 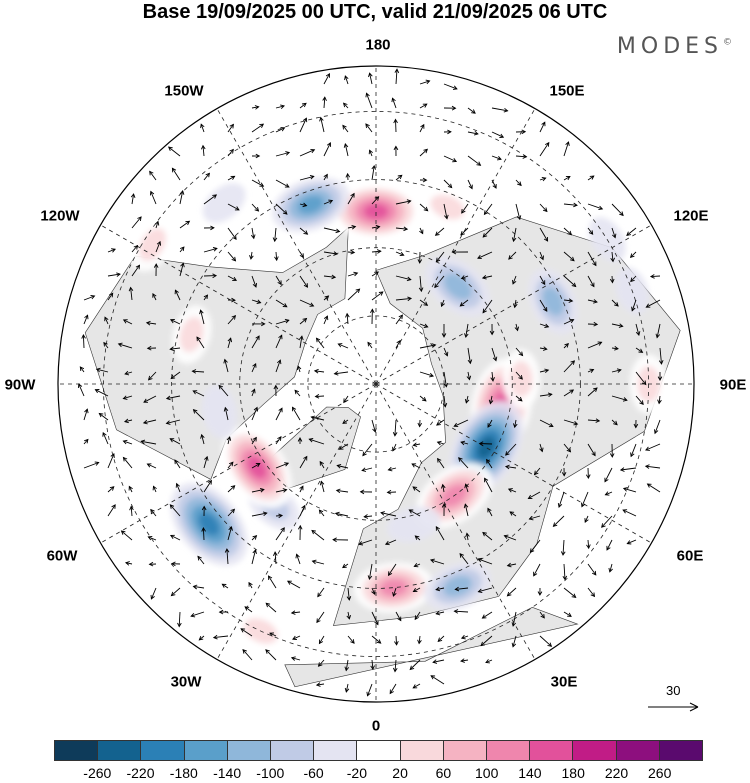 I want to click on colorbar-tick-label: 140, so click(x=530, y=773).